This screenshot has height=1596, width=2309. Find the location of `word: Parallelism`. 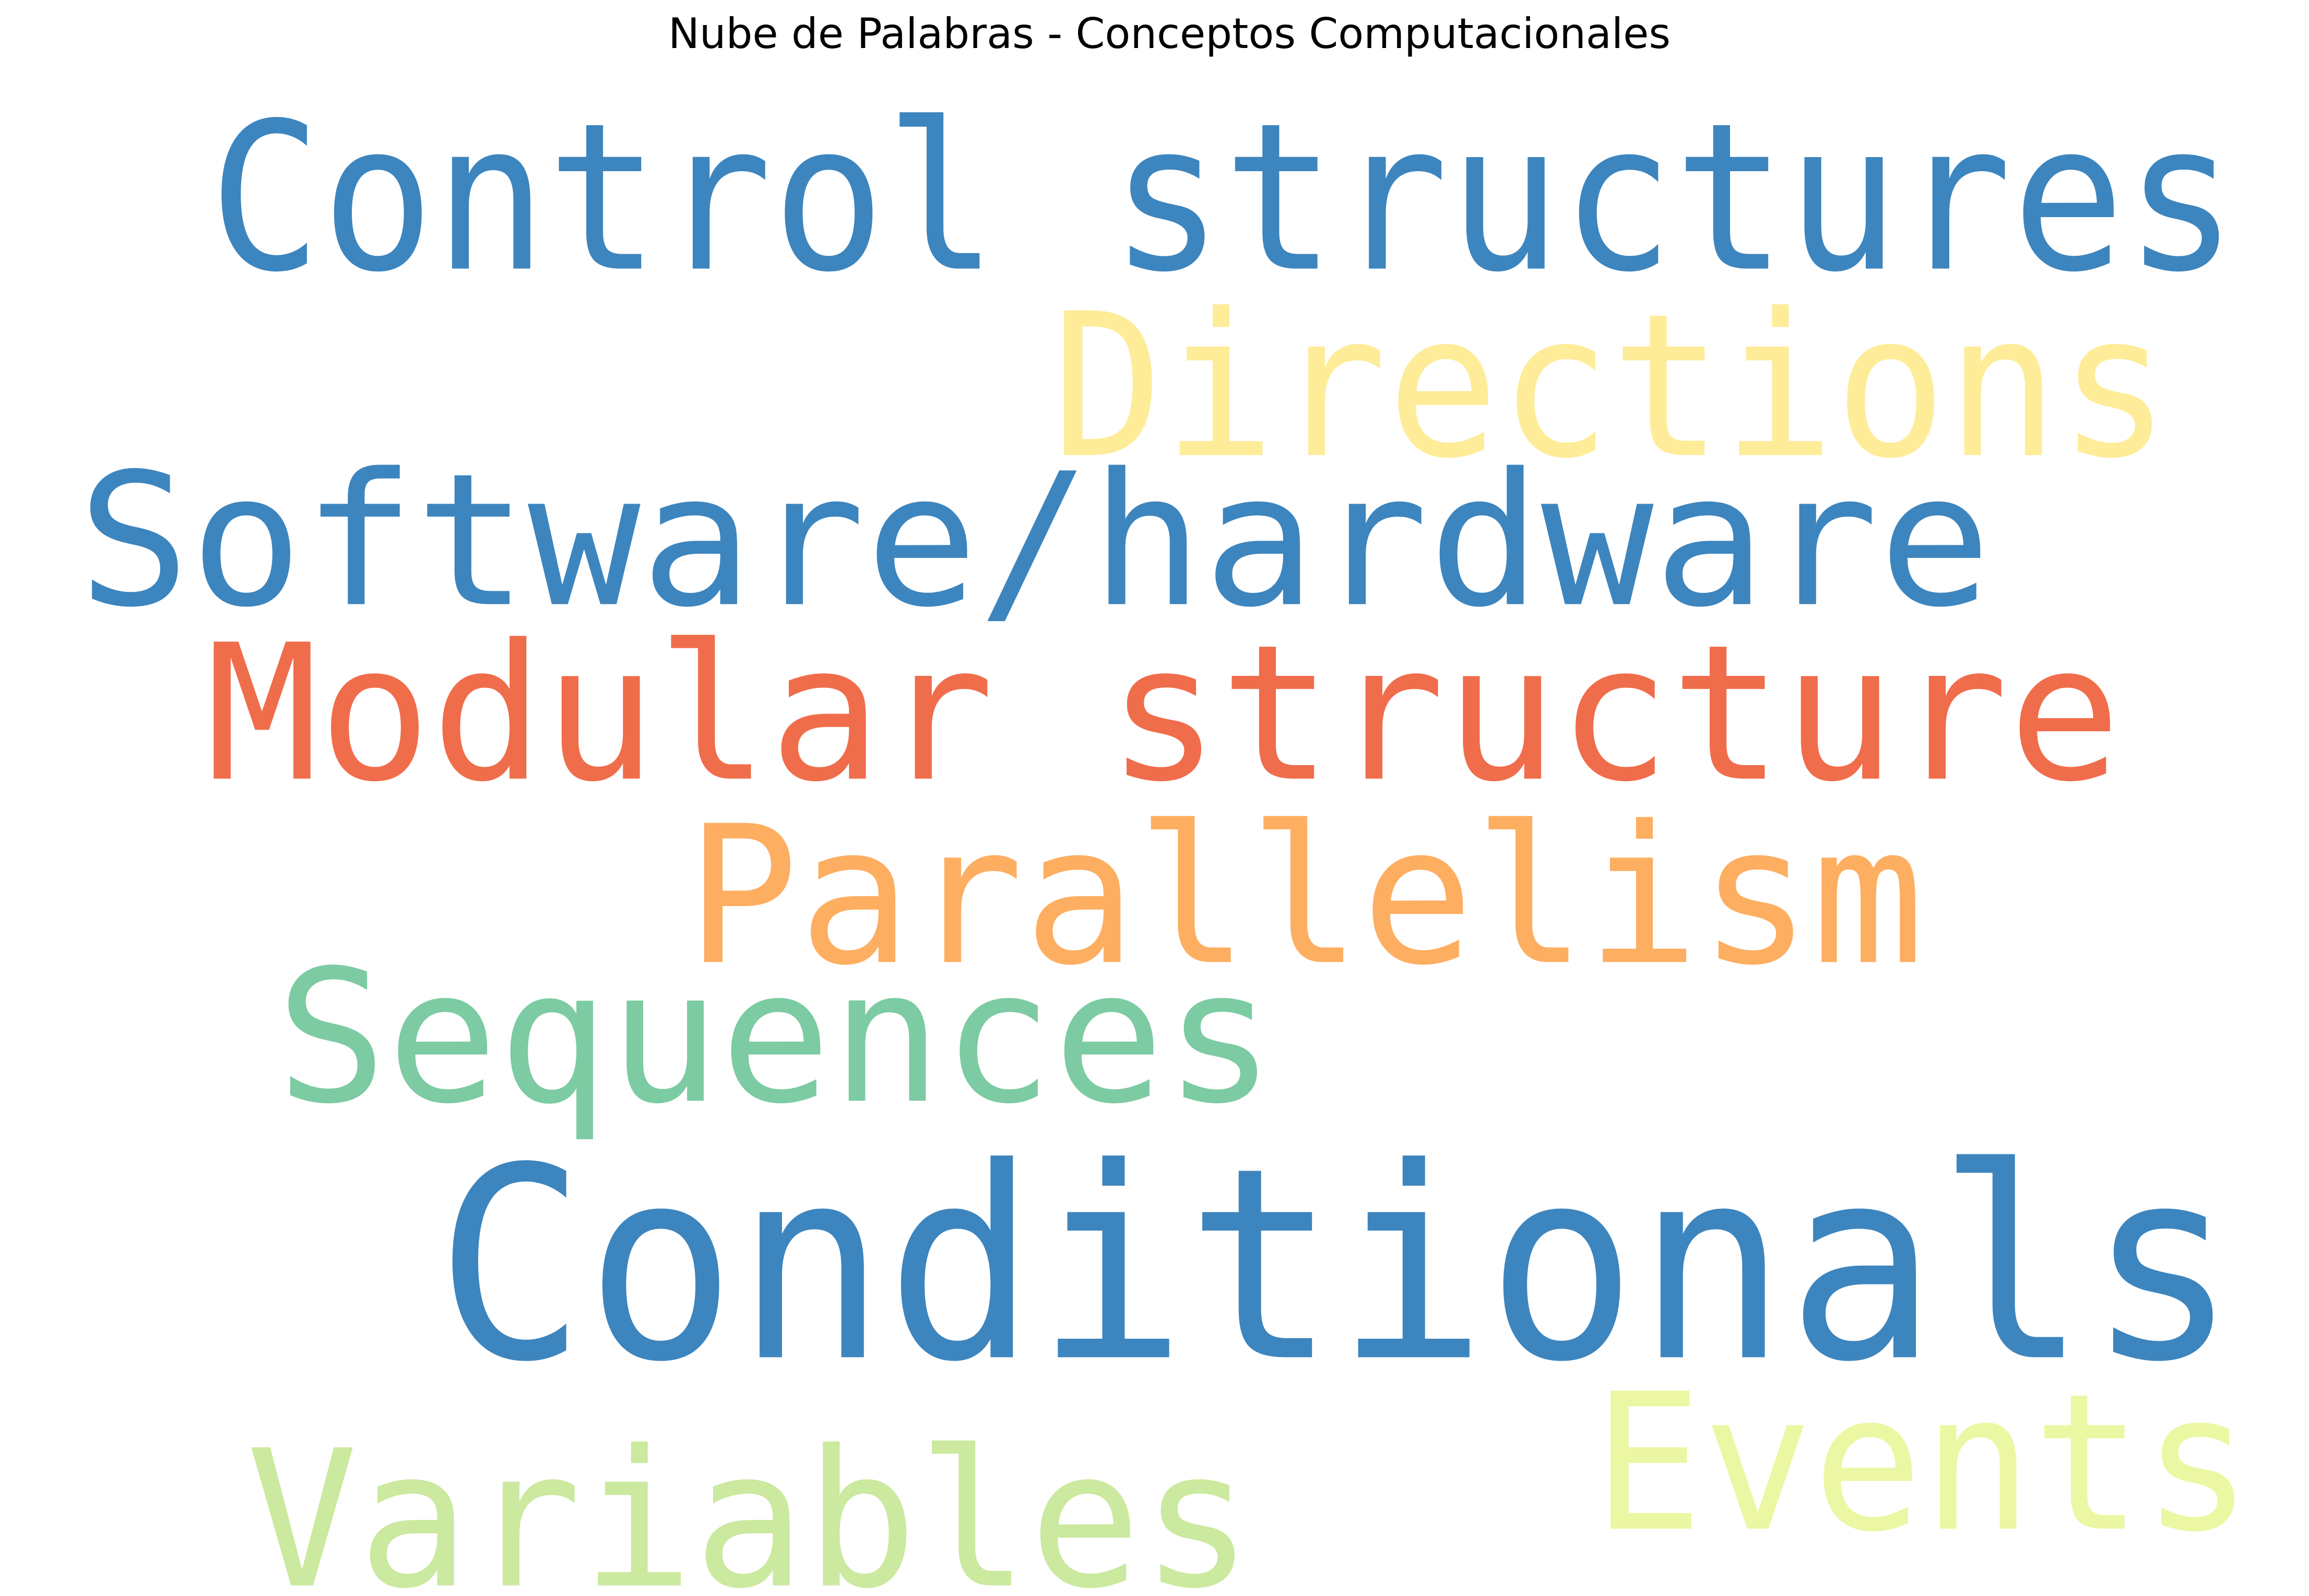

word: Parallelism is located at coordinates (1305, 896).